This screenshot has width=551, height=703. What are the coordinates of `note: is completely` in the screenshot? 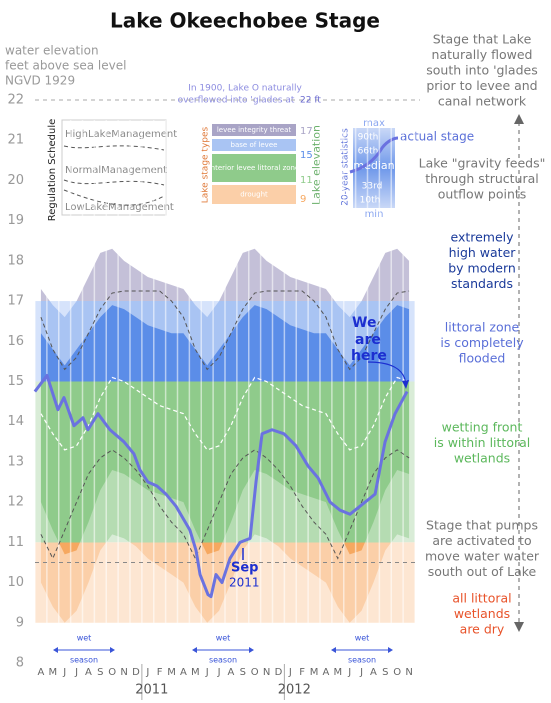 It's located at (482, 342).